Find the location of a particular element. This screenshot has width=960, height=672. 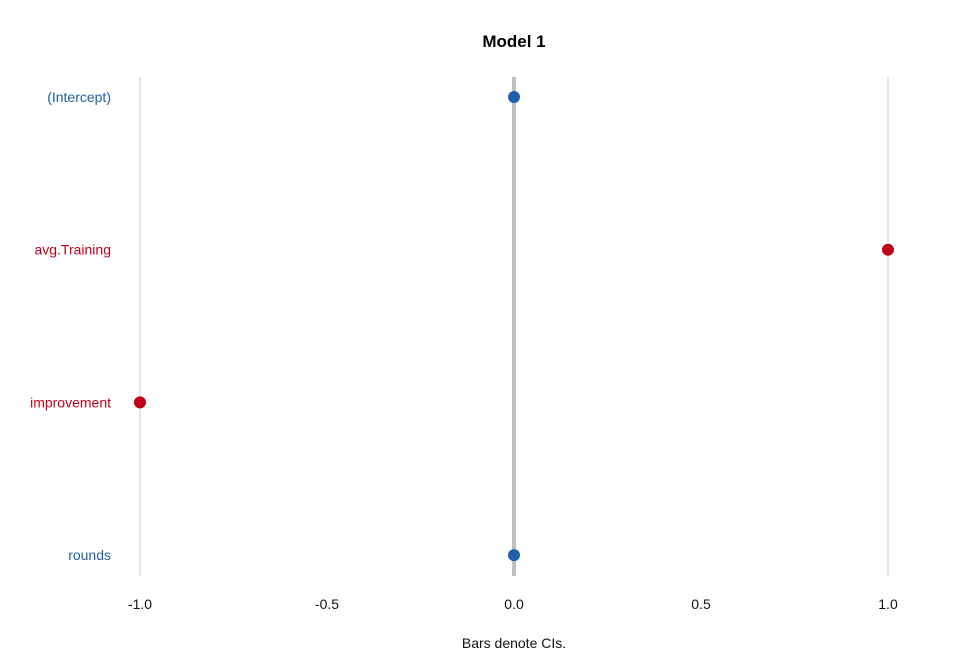

category-label-2: improvement is located at coordinates (70, 402).